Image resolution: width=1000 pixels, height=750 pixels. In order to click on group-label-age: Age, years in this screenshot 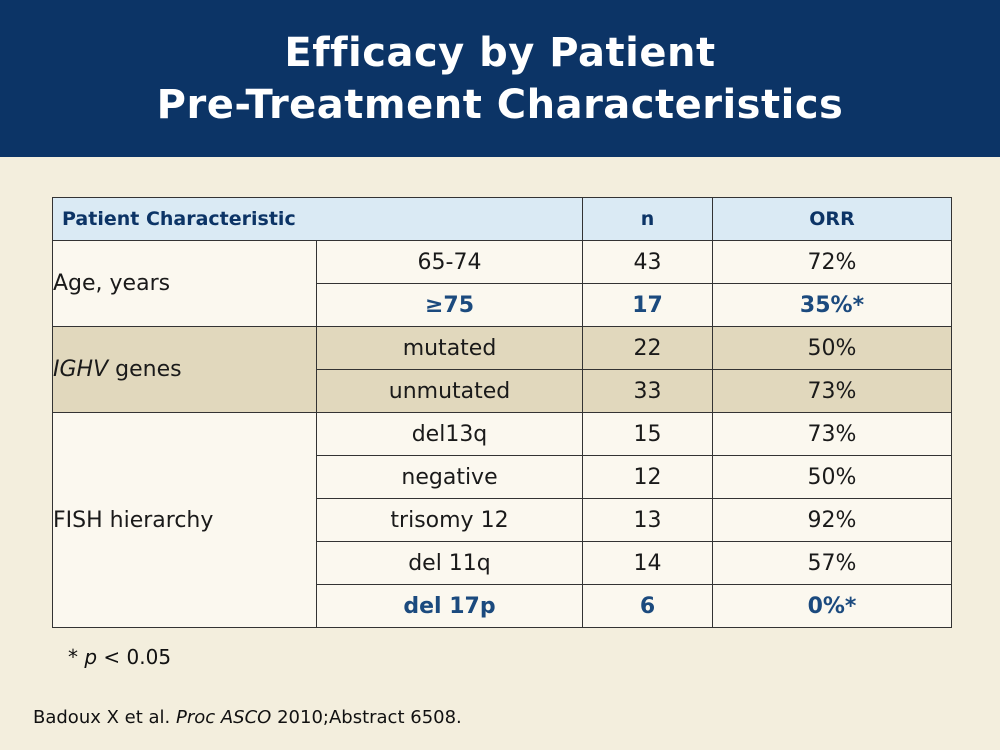, I will do `click(184, 283)`.